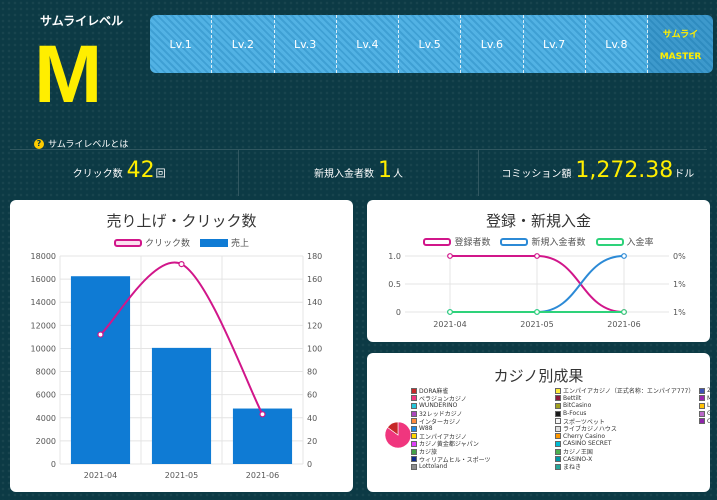 The width and height of the screenshot is (717, 500). I want to click on x-tick-label: 2021-06, so click(262, 475).